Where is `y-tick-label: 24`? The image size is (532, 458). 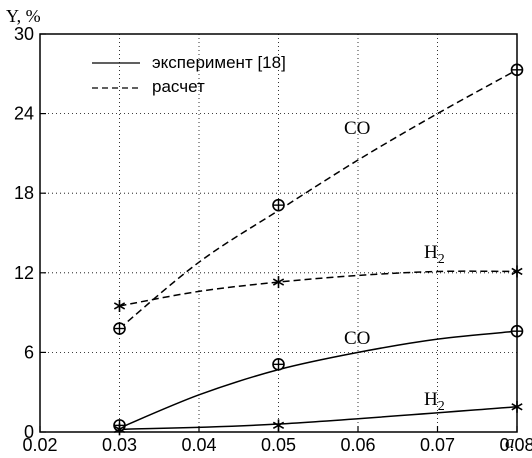
y-tick-label: 24 is located at coordinates (24, 114).